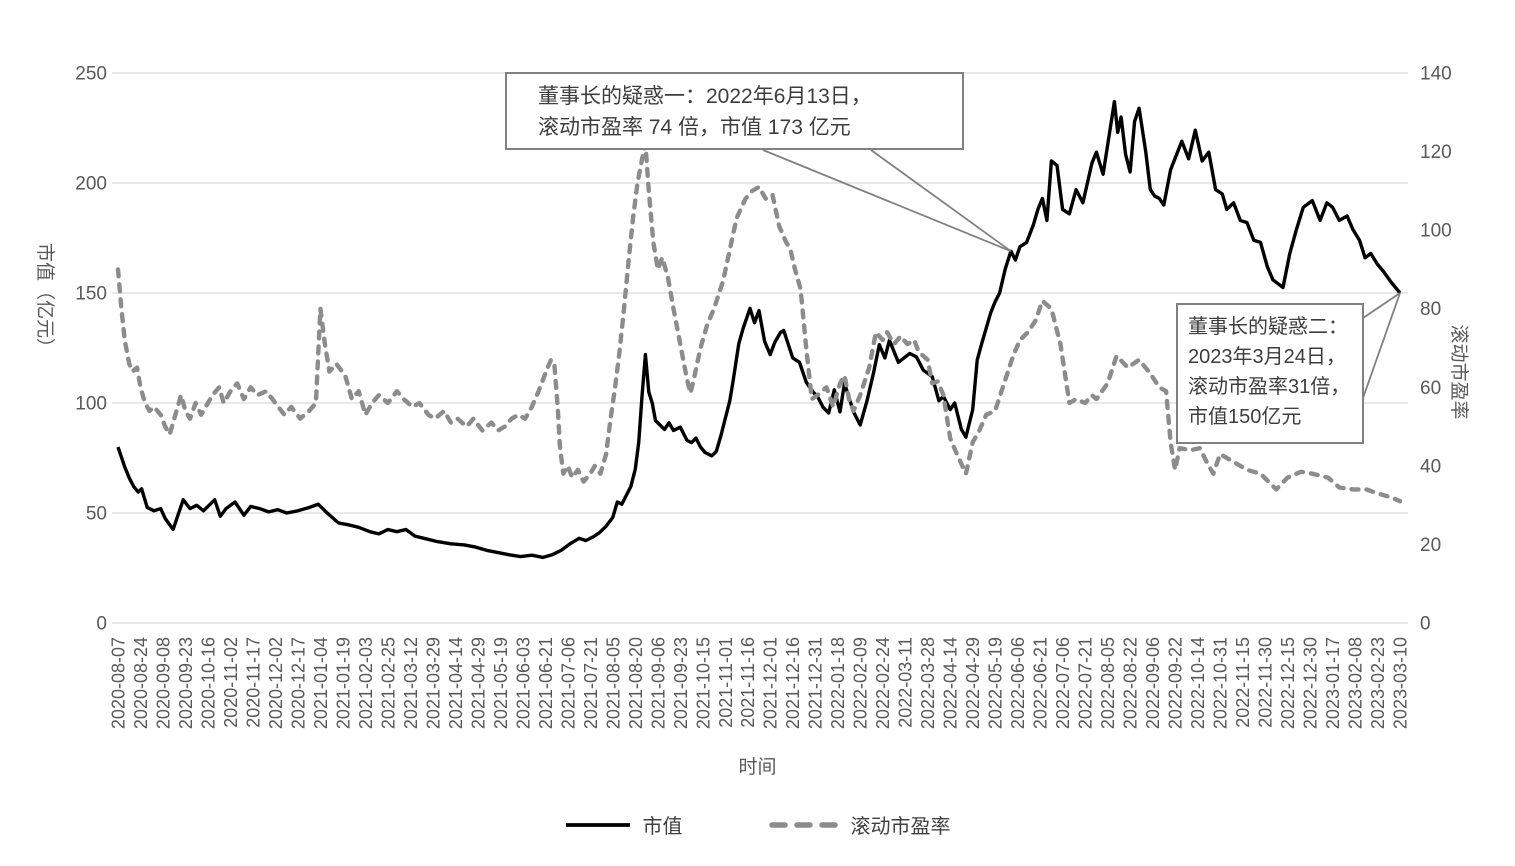  What do you see at coordinates (568, 683) in the screenshot?
I see `x-axis-tick: 2021-07-06` at bounding box center [568, 683].